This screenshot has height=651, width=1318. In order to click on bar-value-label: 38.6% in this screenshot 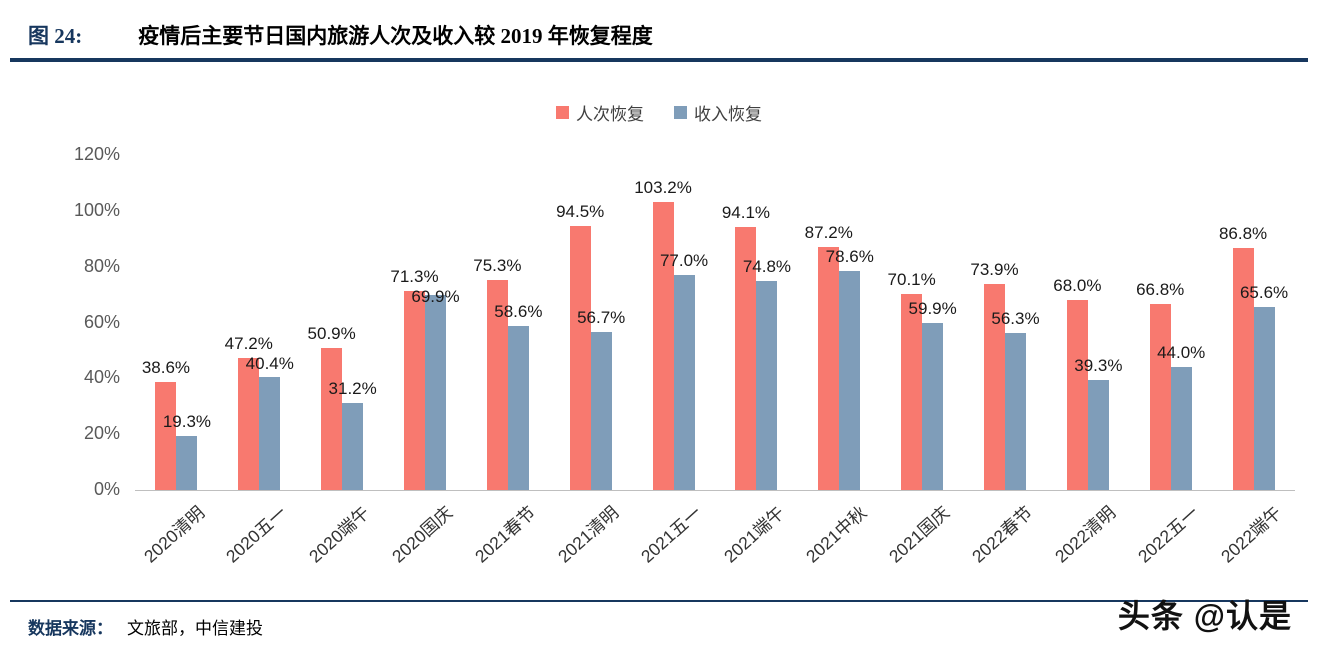, I will do `click(166, 368)`.